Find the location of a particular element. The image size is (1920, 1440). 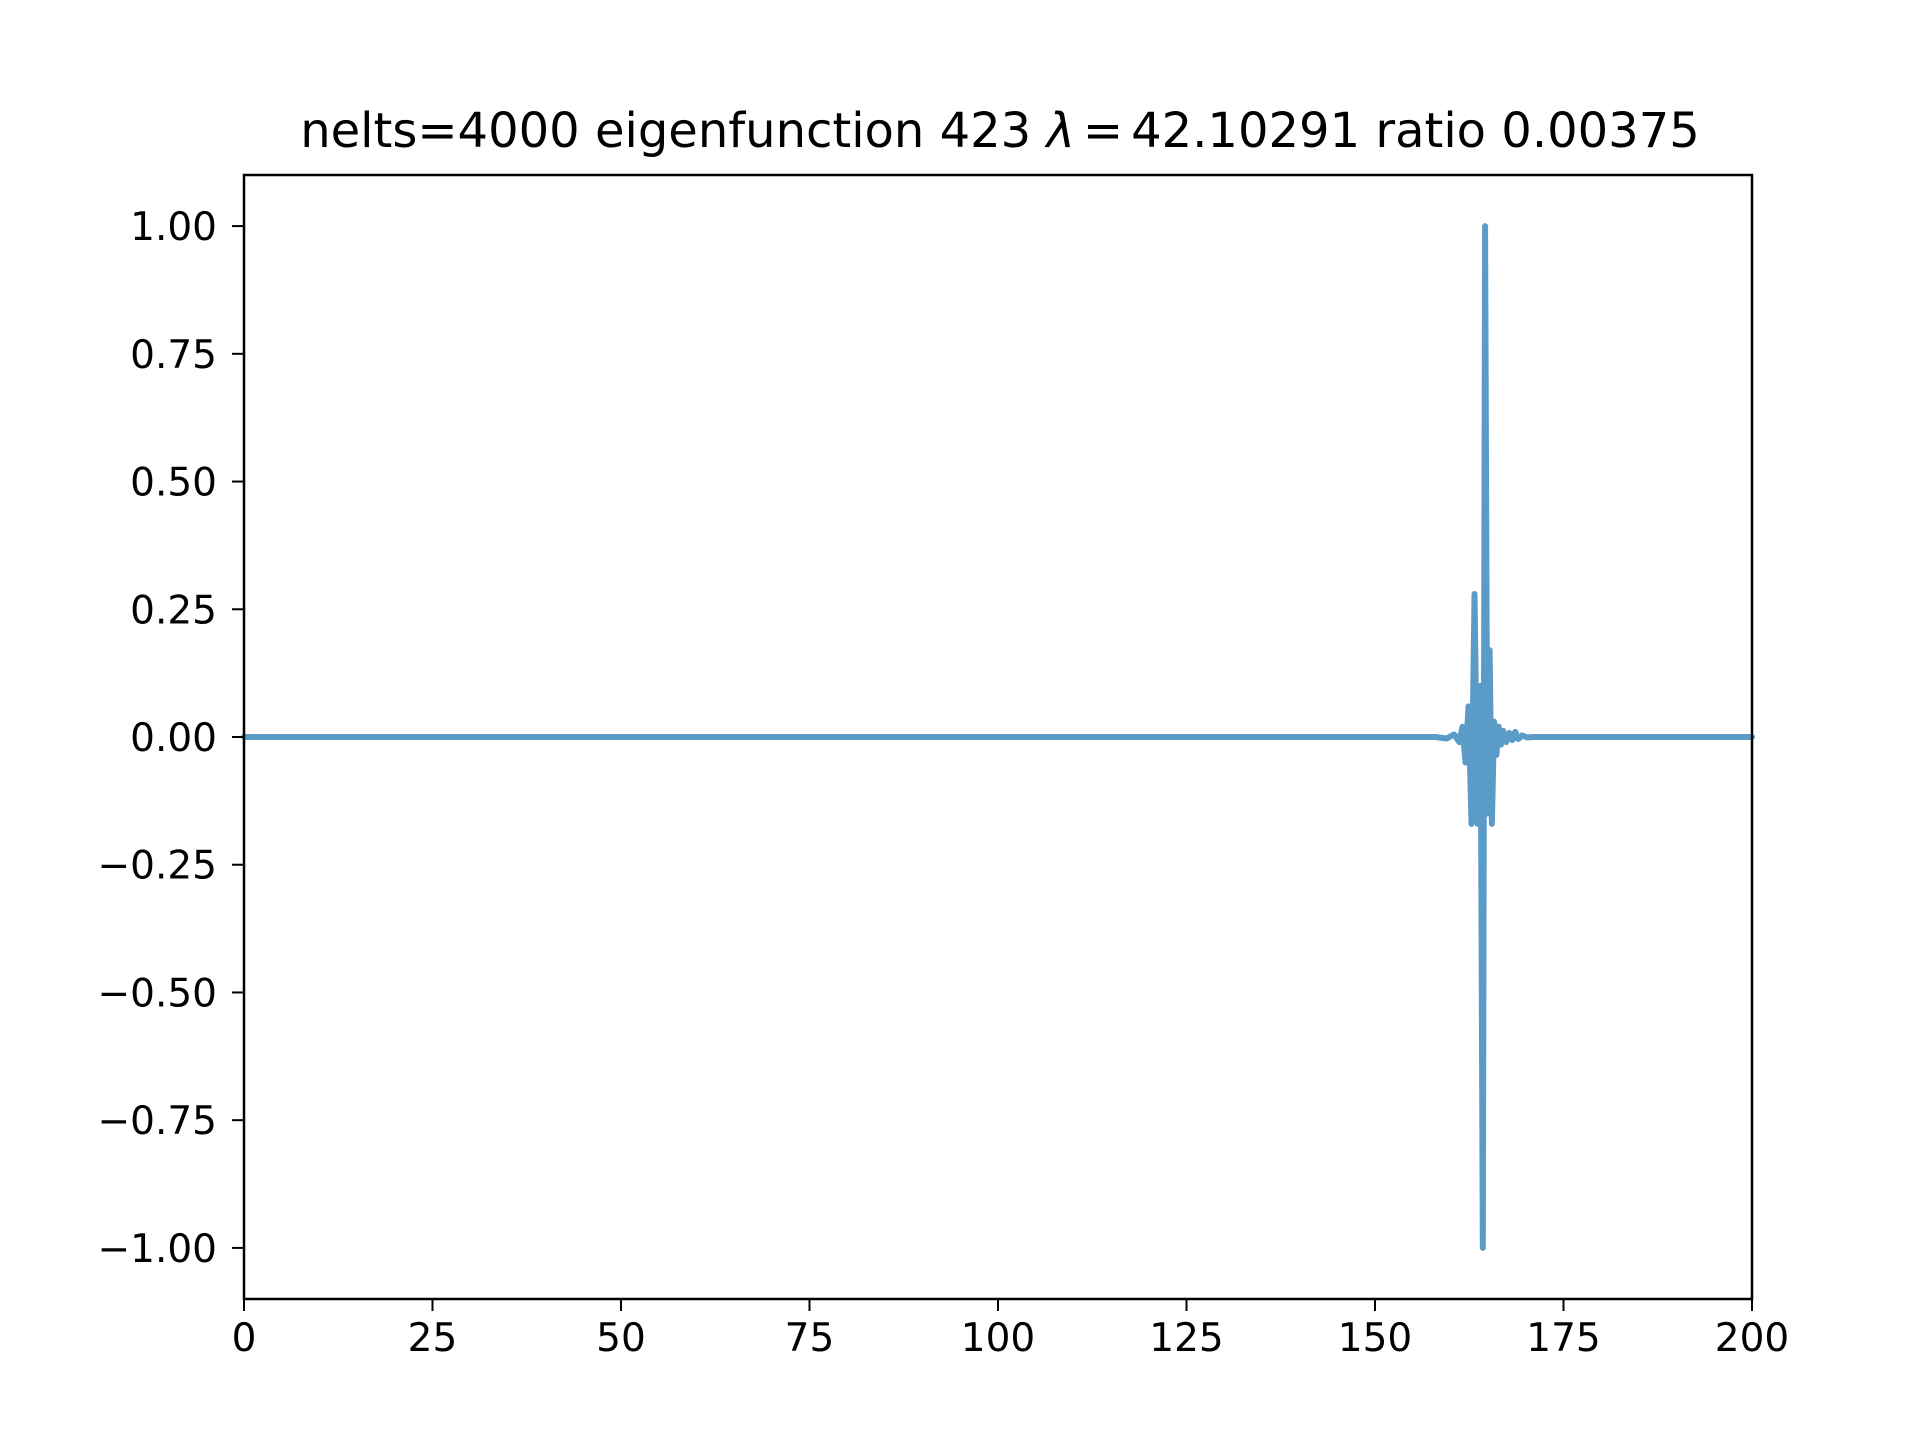

x-axis: 0 25 50 75 100 125 150 175 200 is located at coordinates (1010, 1330).